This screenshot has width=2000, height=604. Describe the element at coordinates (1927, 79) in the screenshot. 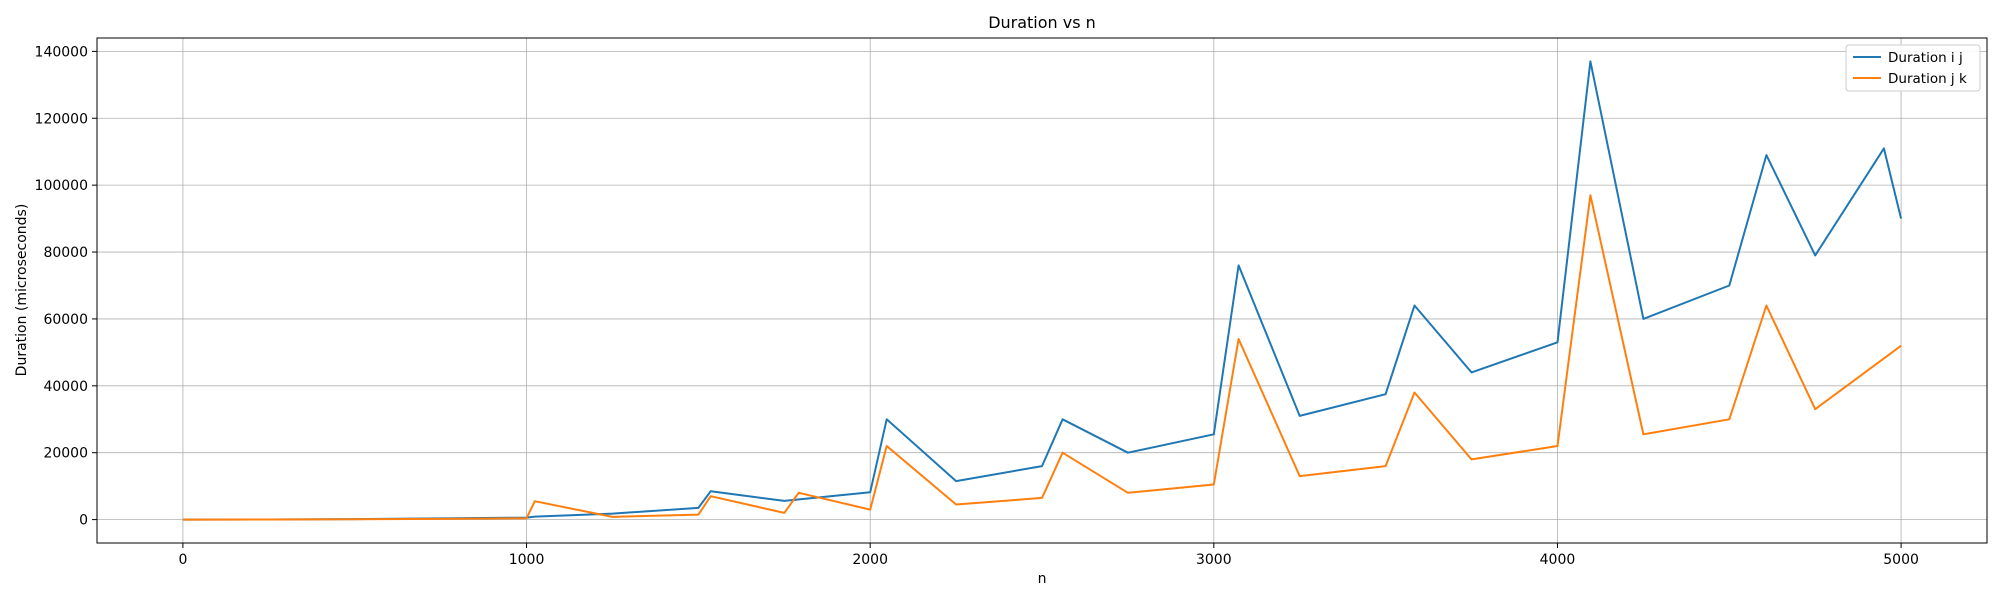

I see `legend-label-duration-j-k: Duration j k` at that location.